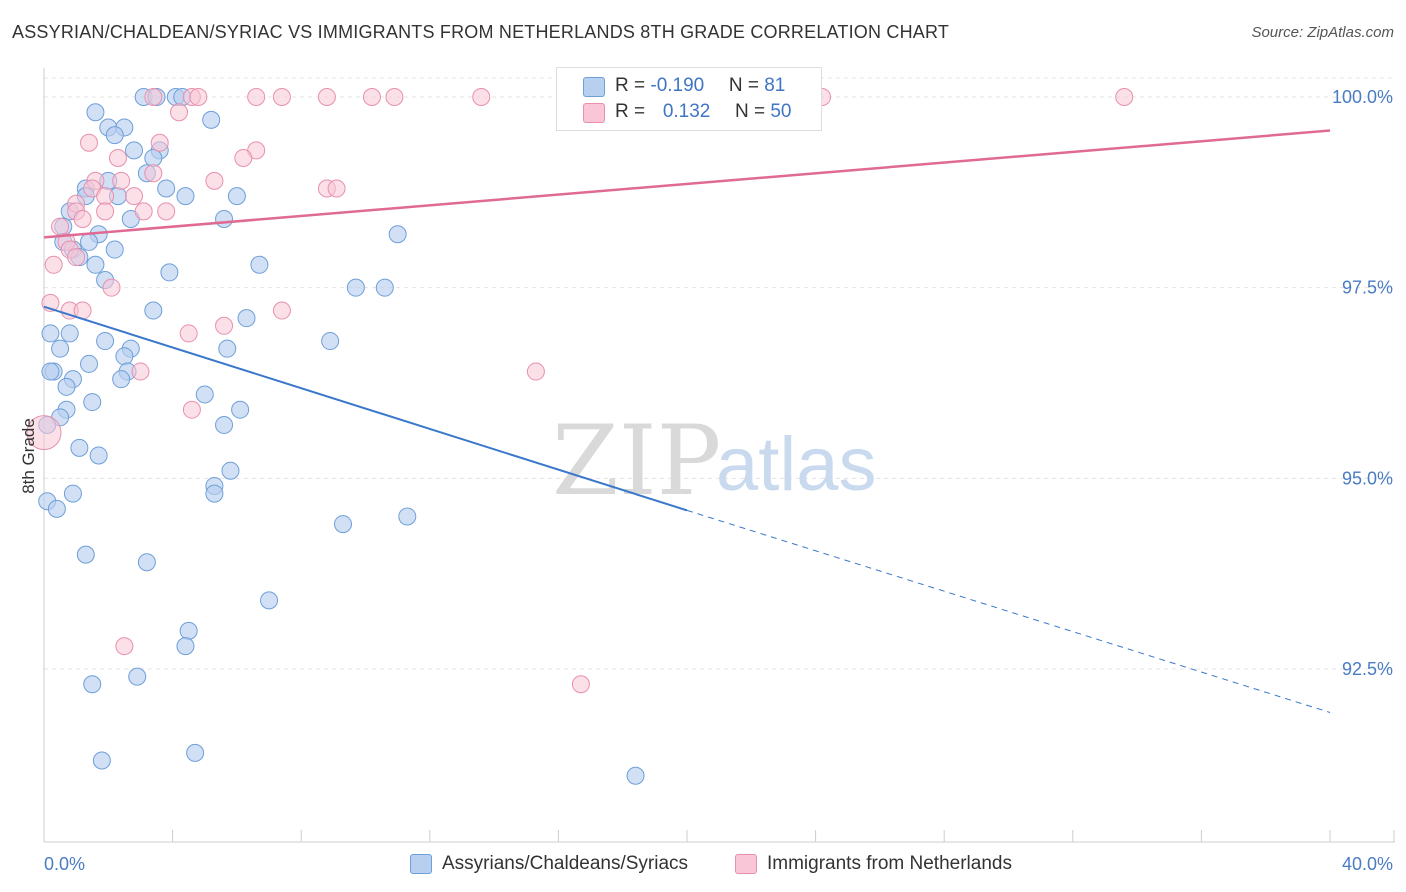 The image size is (1406, 892). Describe the element at coordinates (64, 864) in the screenshot. I see `x-tick-label: 0.0%` at that location.